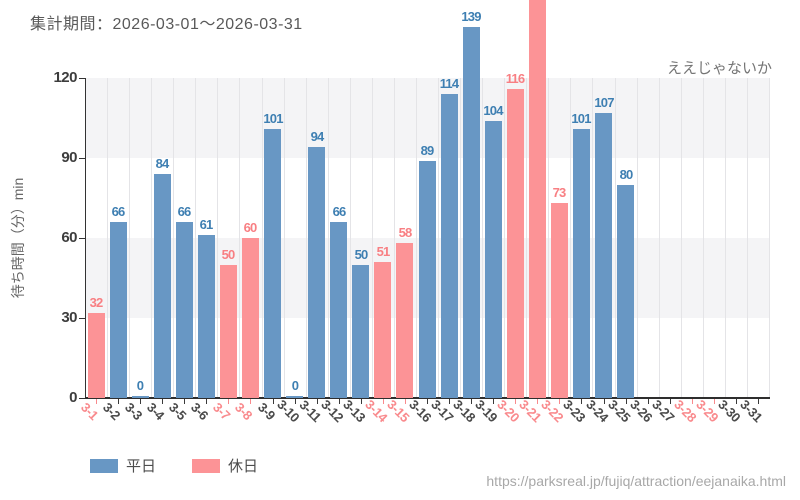  Describe the element at coordinates (685, 410) in the screenshot. I see `x-tick-label-3-28: 3-28` at that location.